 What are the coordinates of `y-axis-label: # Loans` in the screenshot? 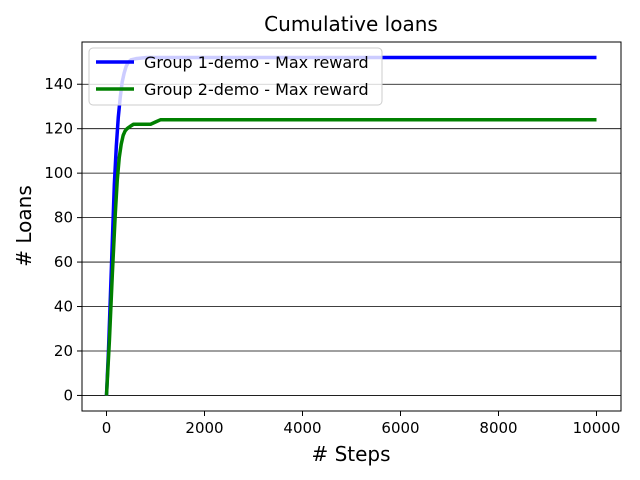 It's located at (24, 226).